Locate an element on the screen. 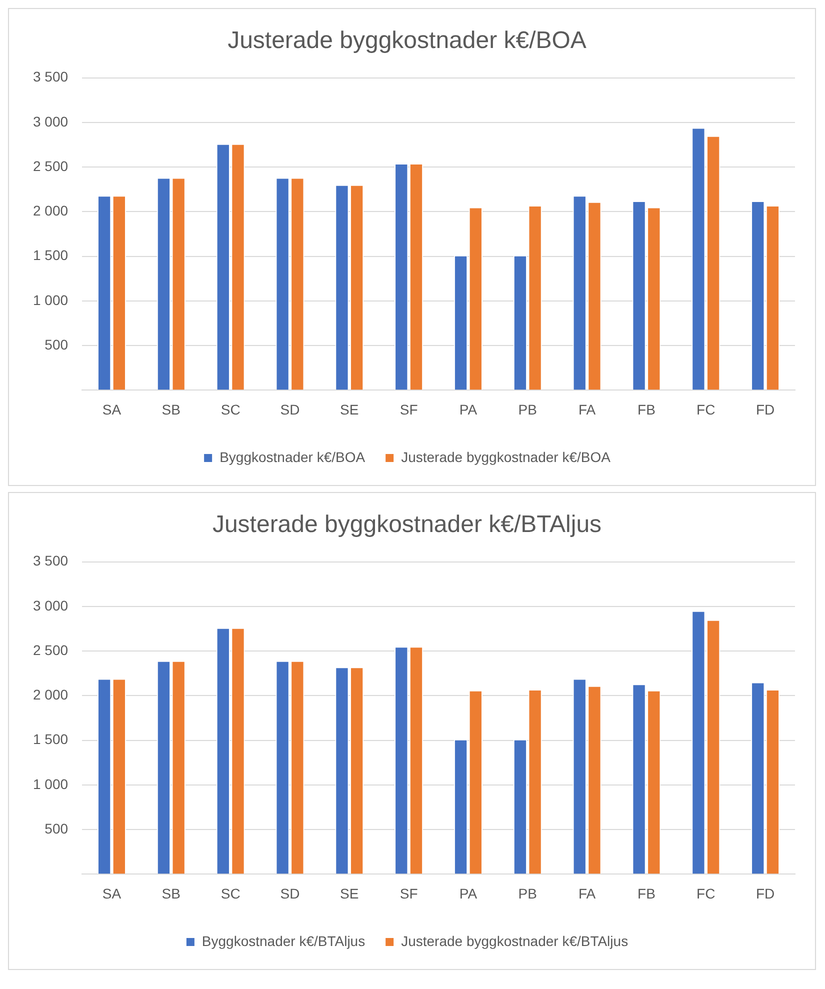 Image resolution: width=825 pixels, height=989 pixels. legend-label: Justerade byggkostnader k€/BTAljus is located at coordinates (514, 940).